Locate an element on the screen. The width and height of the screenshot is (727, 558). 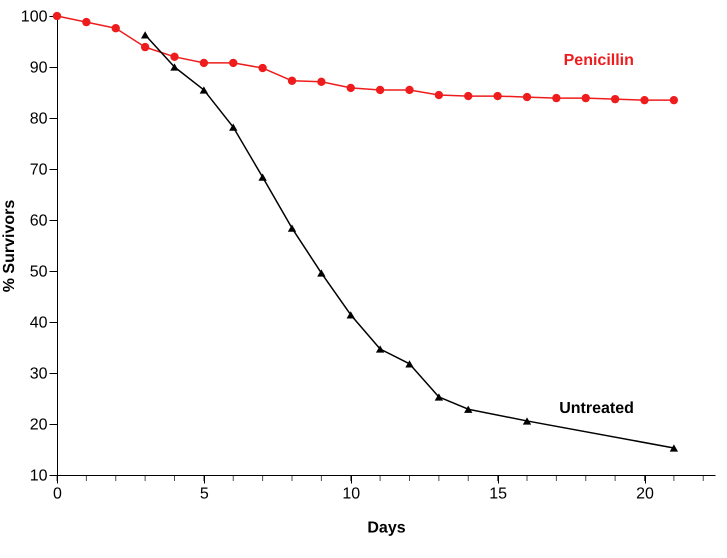
y-tick-label: 80 is located at coordinates (39, 119).